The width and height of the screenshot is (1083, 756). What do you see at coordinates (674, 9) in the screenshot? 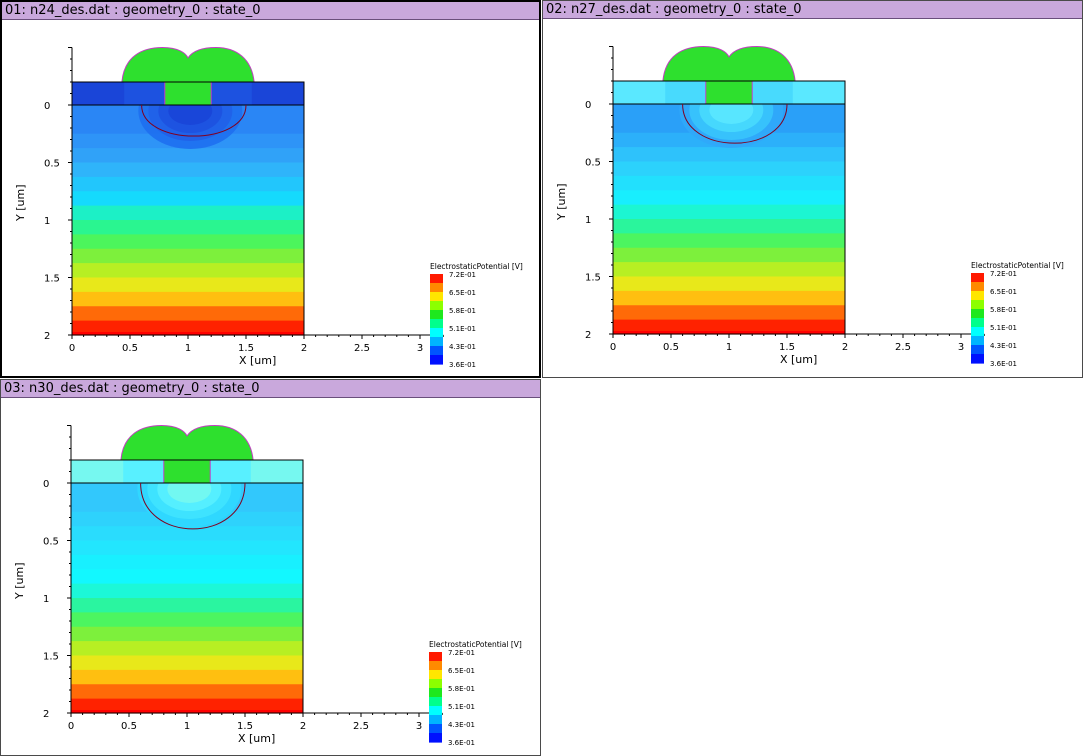
I see `panel-title: 02: n27_des.dat : geometry_0 : state_0` at bounding box center [674, 9].